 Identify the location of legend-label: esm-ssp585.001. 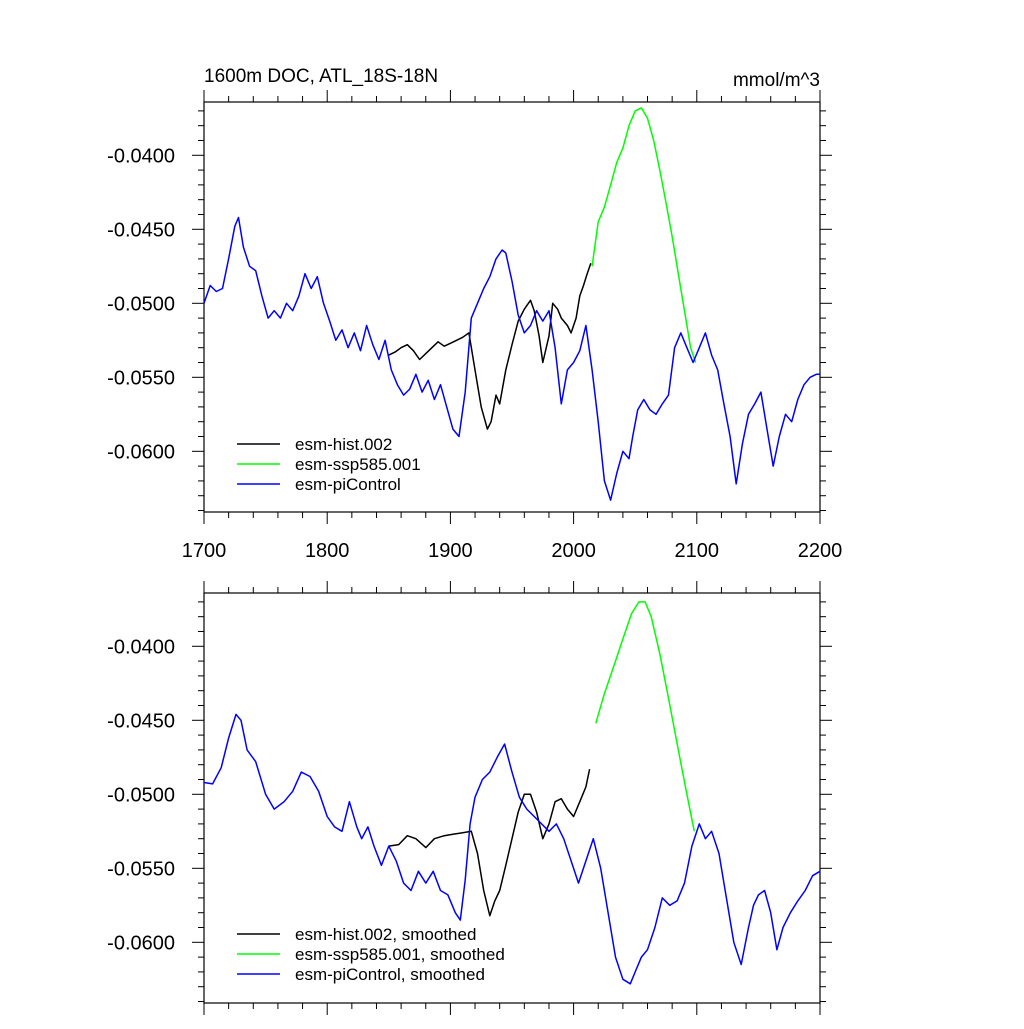
(358, 464).